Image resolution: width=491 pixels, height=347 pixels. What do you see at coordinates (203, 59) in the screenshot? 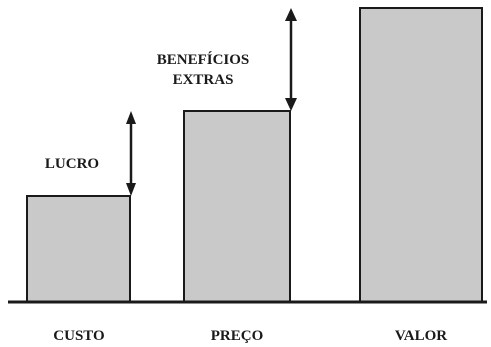
I see `beneficios-label-line1: BENEFÍCIOS` at bounding box center [203, 59].